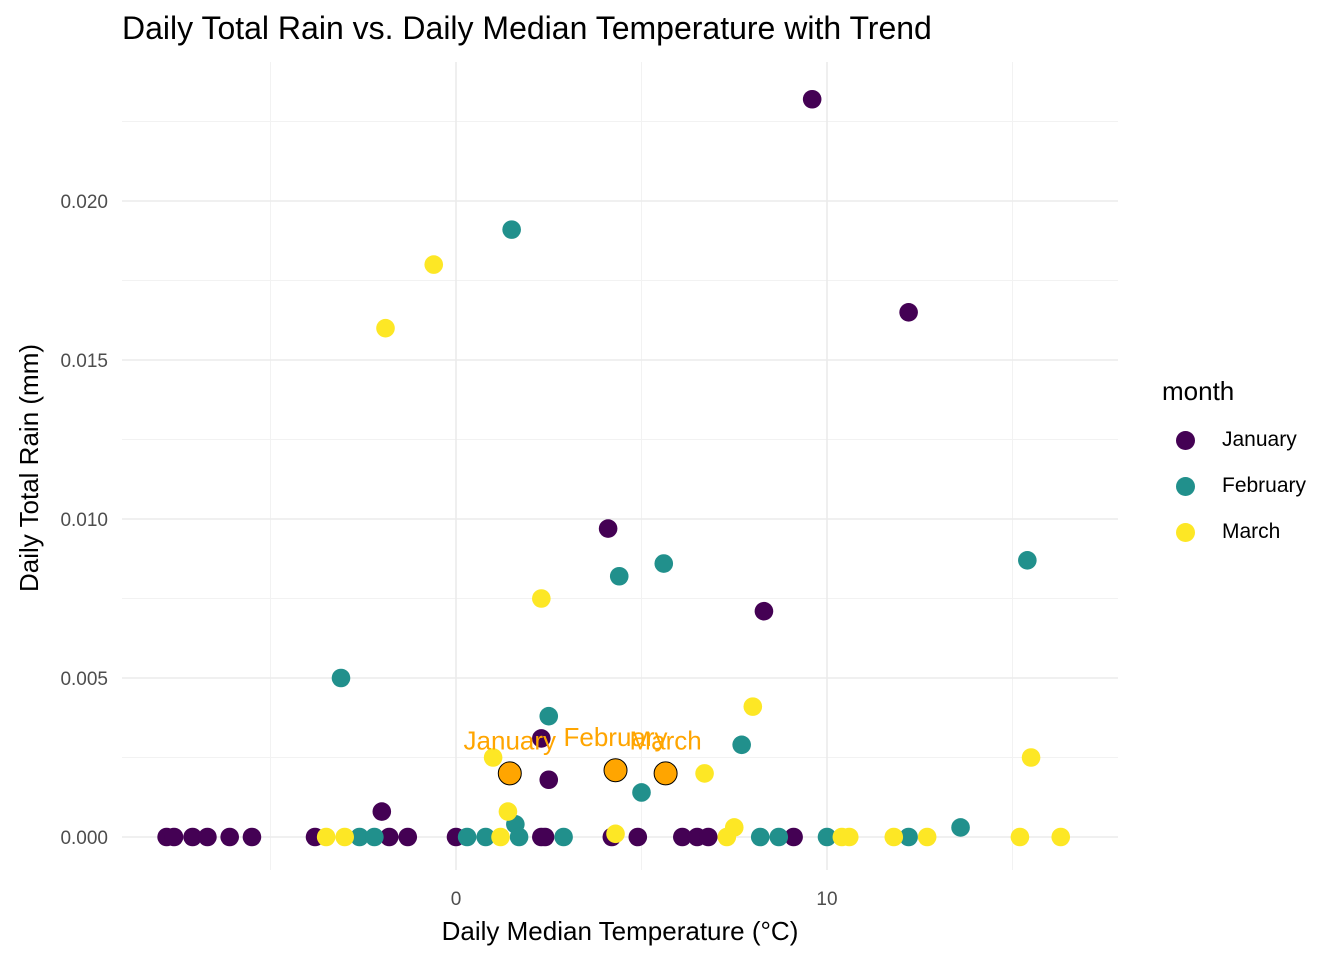 The image size is (1344, 960). I want to click on legend-item-february: February, so click(1234, 486).